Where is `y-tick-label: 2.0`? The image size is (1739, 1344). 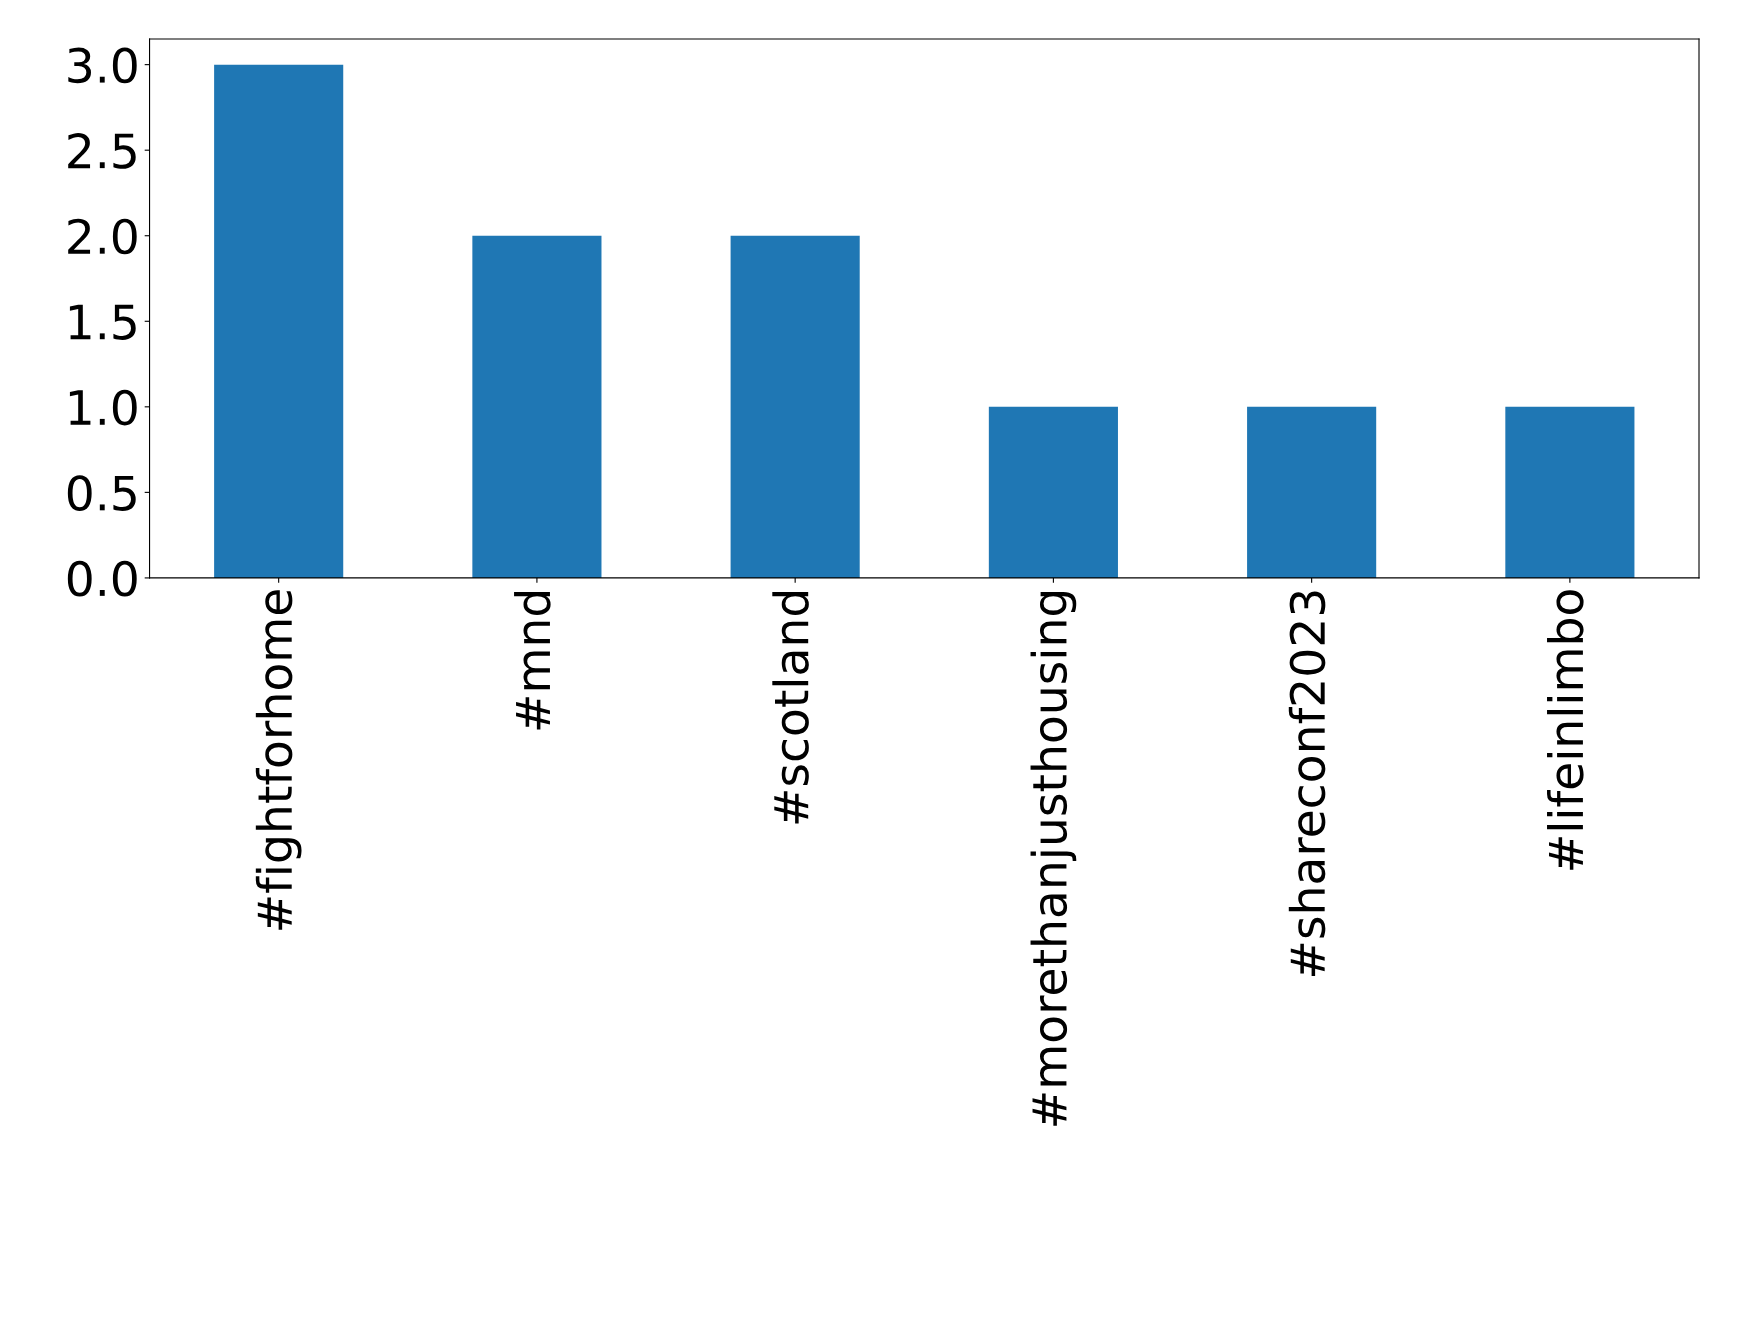
y-tick-label: 2.0 is located at coordinates (102, 236).